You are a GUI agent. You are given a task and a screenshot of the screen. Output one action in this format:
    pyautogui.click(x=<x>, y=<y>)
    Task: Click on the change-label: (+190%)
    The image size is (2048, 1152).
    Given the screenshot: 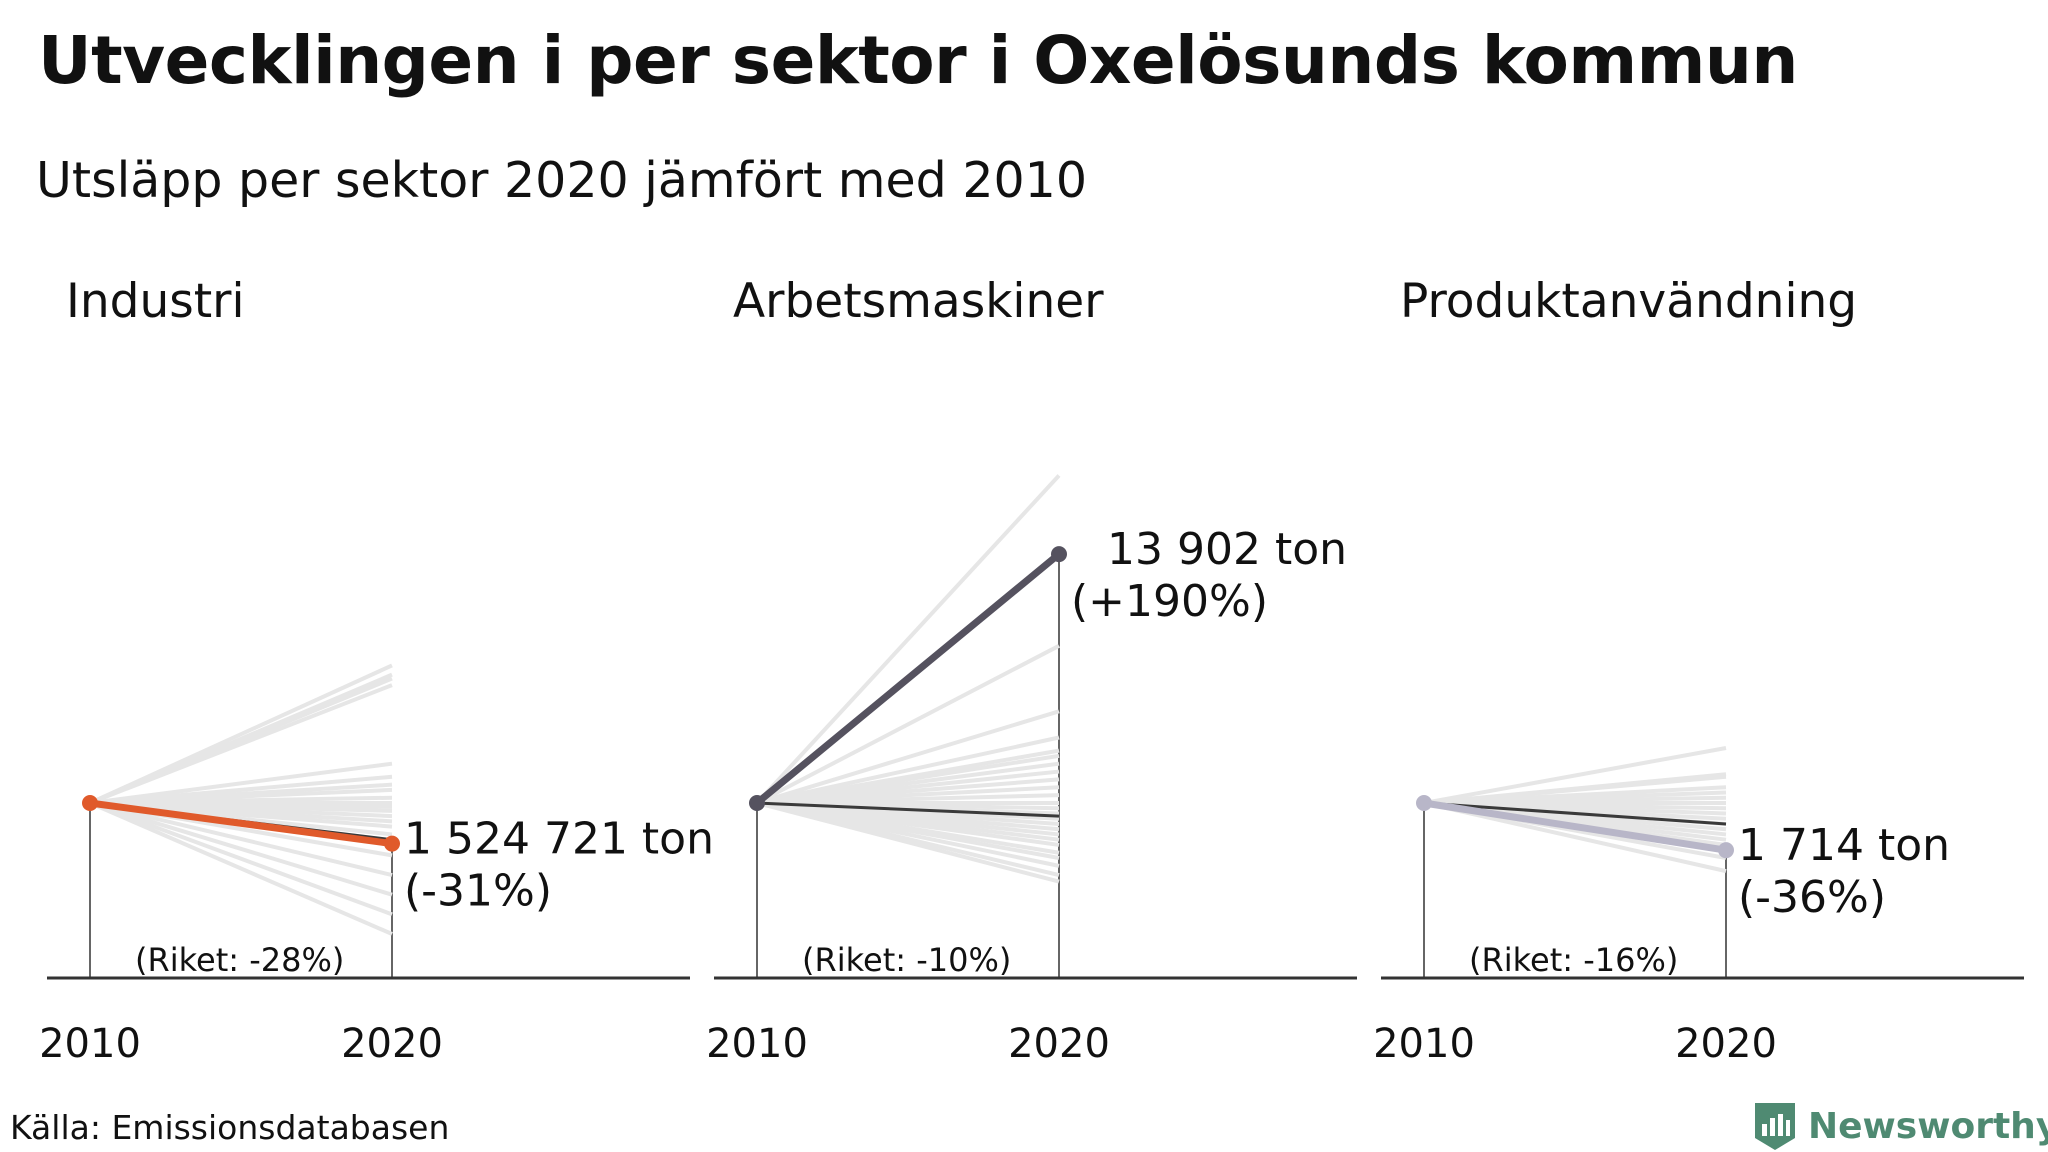 What is the action you would take?
    pyautogui.click(x=1169, y=601)
    